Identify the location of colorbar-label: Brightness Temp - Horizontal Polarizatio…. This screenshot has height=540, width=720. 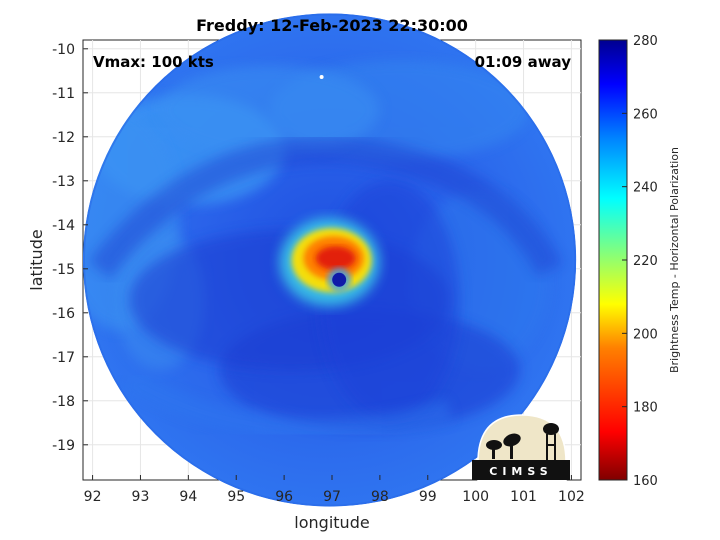
(674, 260).